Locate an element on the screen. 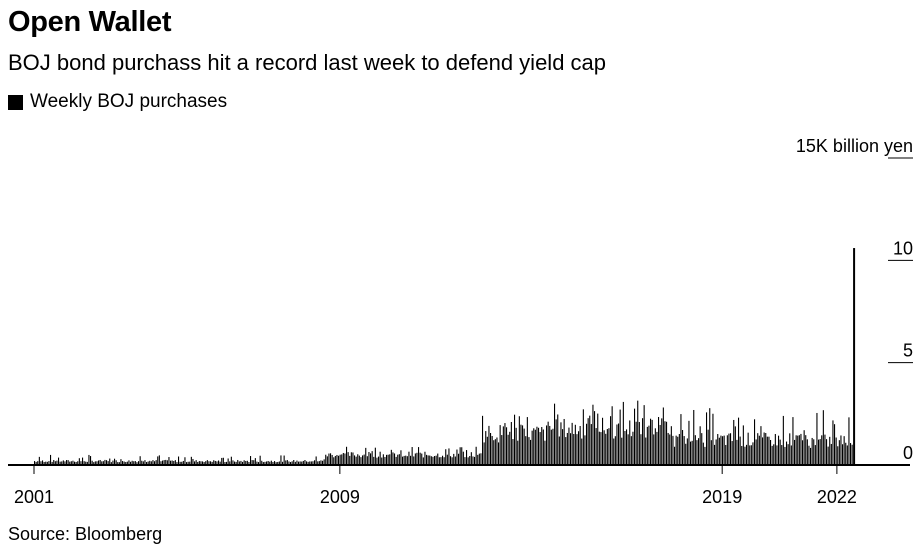 The height and width of the screenshot is (558, 918). y-tick-label: 10 is located at coordinates (903, 248).